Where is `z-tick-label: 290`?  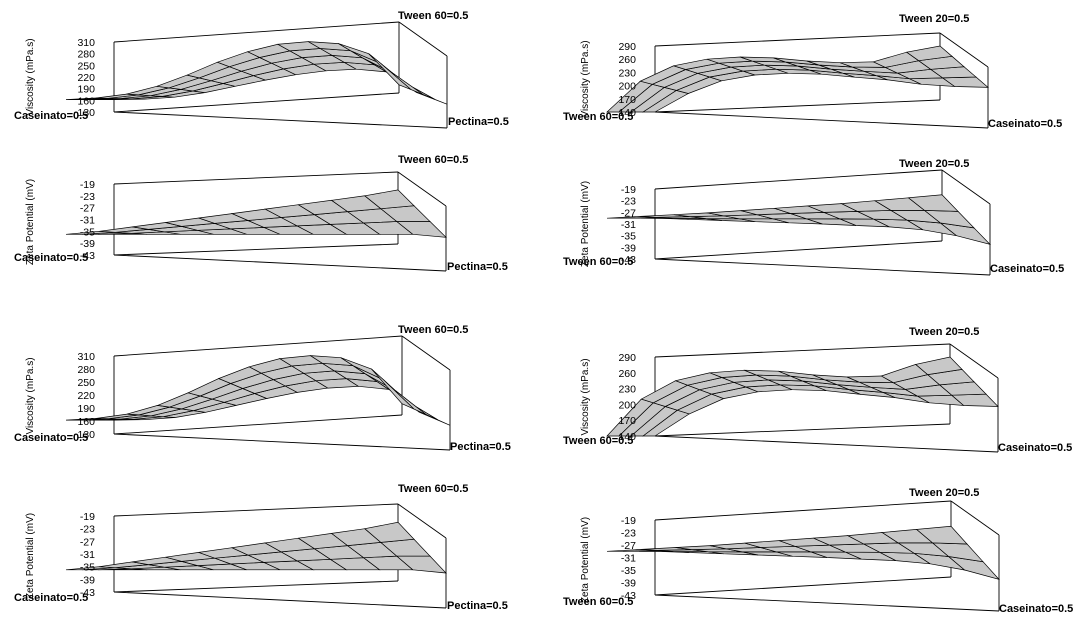 z-tick-label: 290 is located at coordinates (627, 47).